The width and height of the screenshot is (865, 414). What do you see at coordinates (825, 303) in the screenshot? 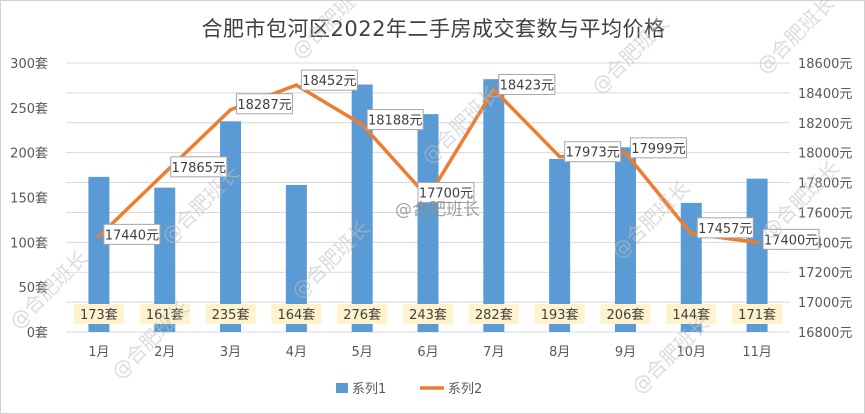
I see `y-right-tick-label: 17000元` at bounding box center [825, 303].